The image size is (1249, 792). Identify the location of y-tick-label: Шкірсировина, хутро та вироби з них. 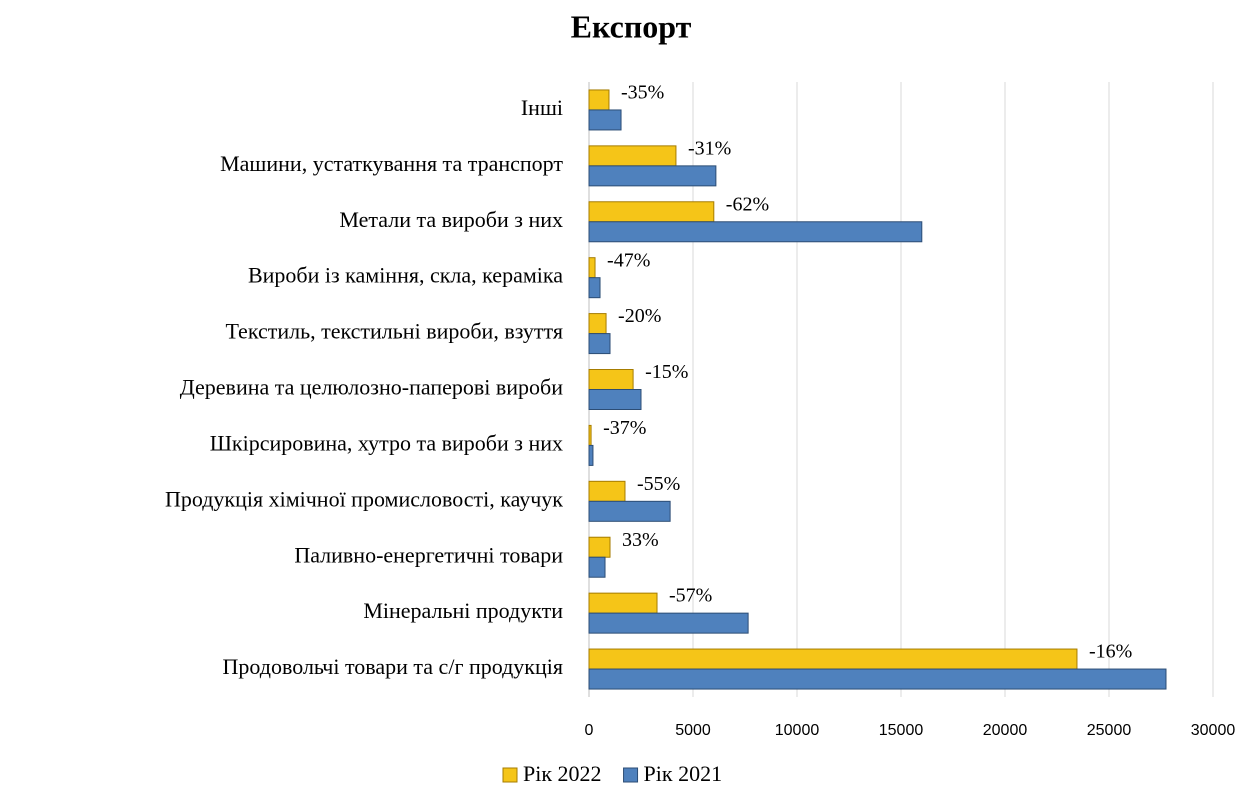
(386, 442).